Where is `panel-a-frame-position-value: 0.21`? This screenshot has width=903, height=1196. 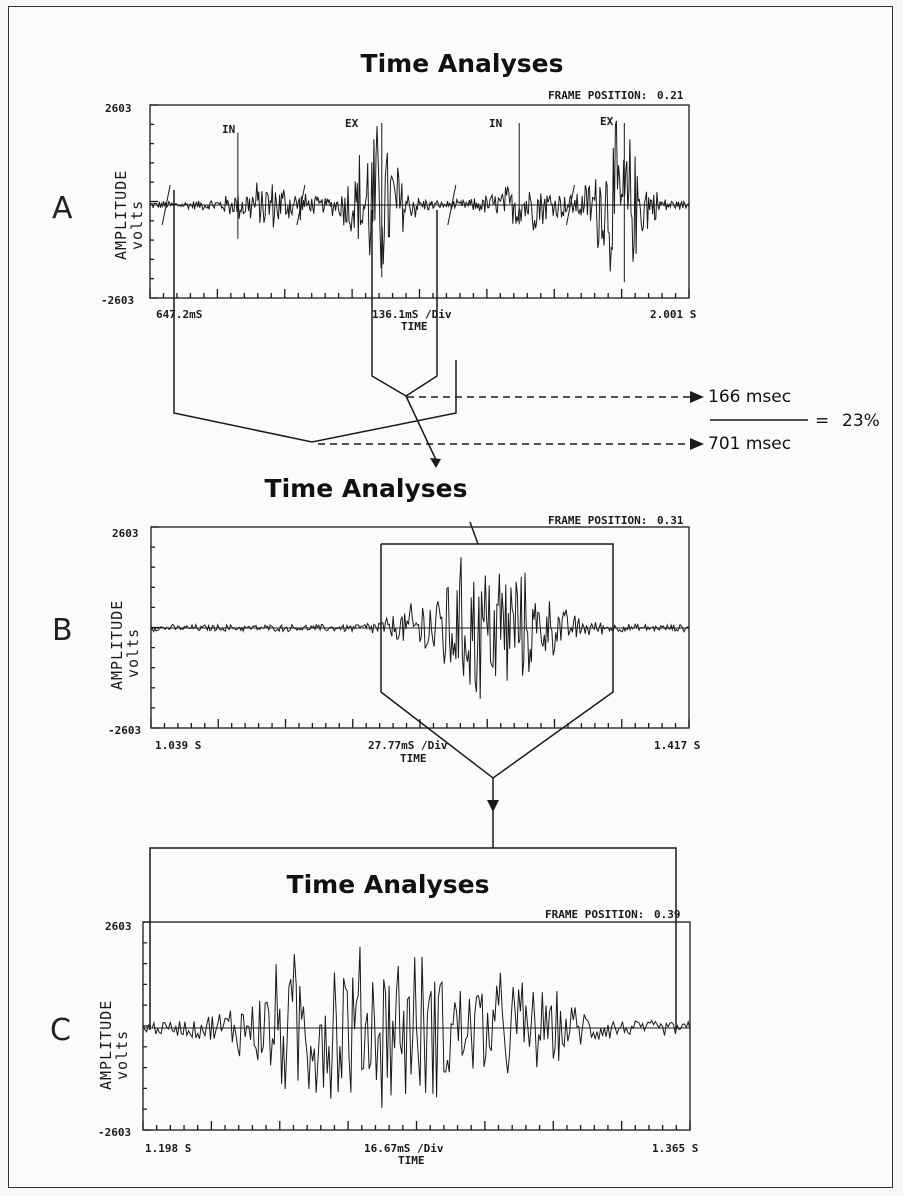 panel-a-frame-position-value: 0.21 is located at coordinates (670, 95).